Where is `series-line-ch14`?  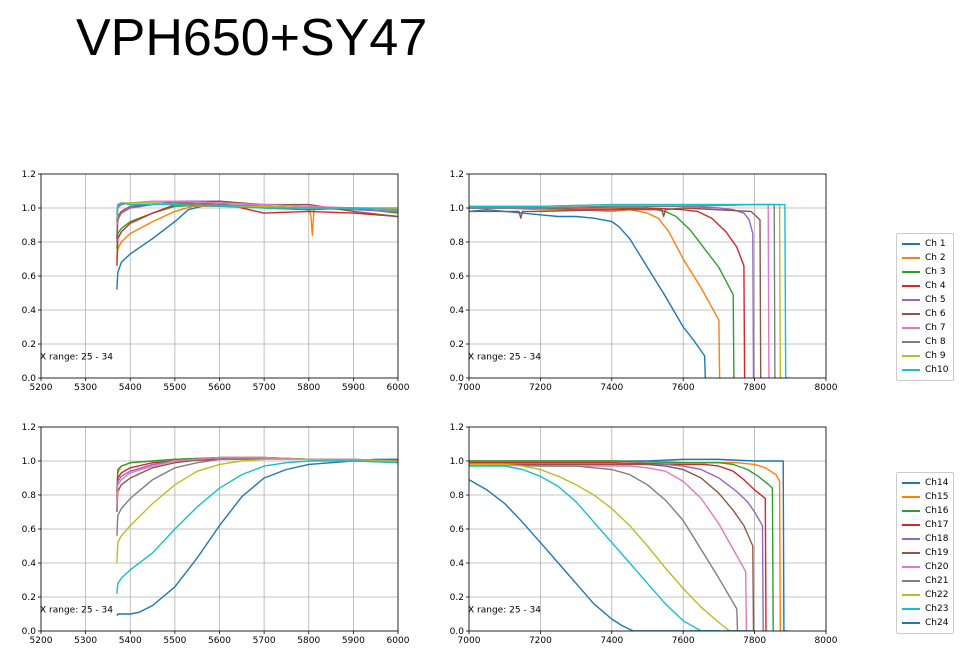
series-line-ch14 is located at coordinates (257, 537).